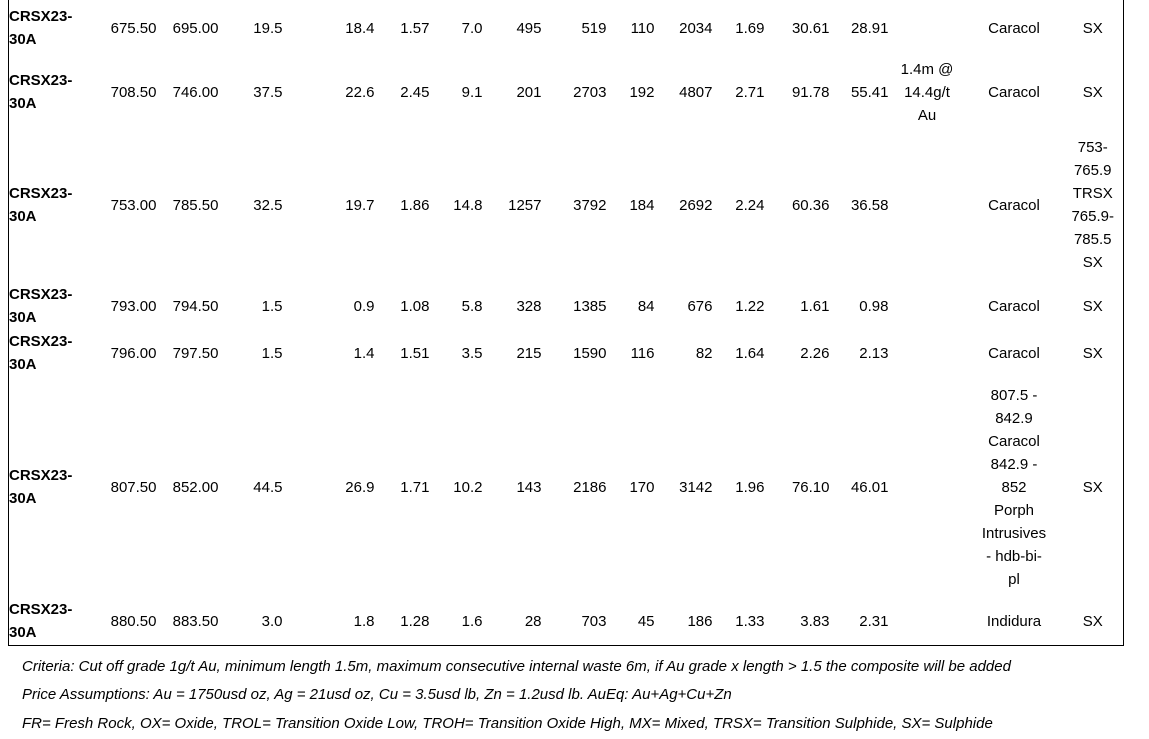 This screenshot has height=739, width=1149. I want to click on value-cell: 1.71, so click(415, 487).